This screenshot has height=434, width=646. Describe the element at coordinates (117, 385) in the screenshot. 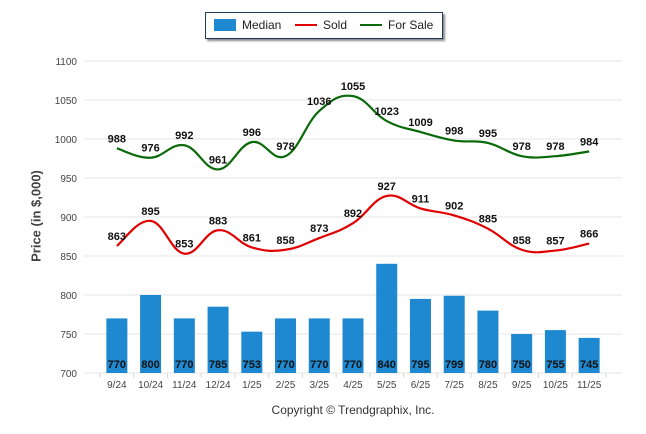

I see `x-tick-label: 9/24` at that location.